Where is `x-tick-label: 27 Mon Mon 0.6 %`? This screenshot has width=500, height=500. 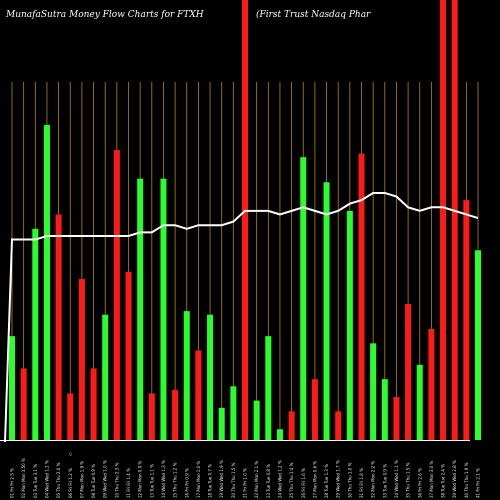 x-tick-label: 27 Mon Mon 0.6 % is located at coordinates (314, 479).